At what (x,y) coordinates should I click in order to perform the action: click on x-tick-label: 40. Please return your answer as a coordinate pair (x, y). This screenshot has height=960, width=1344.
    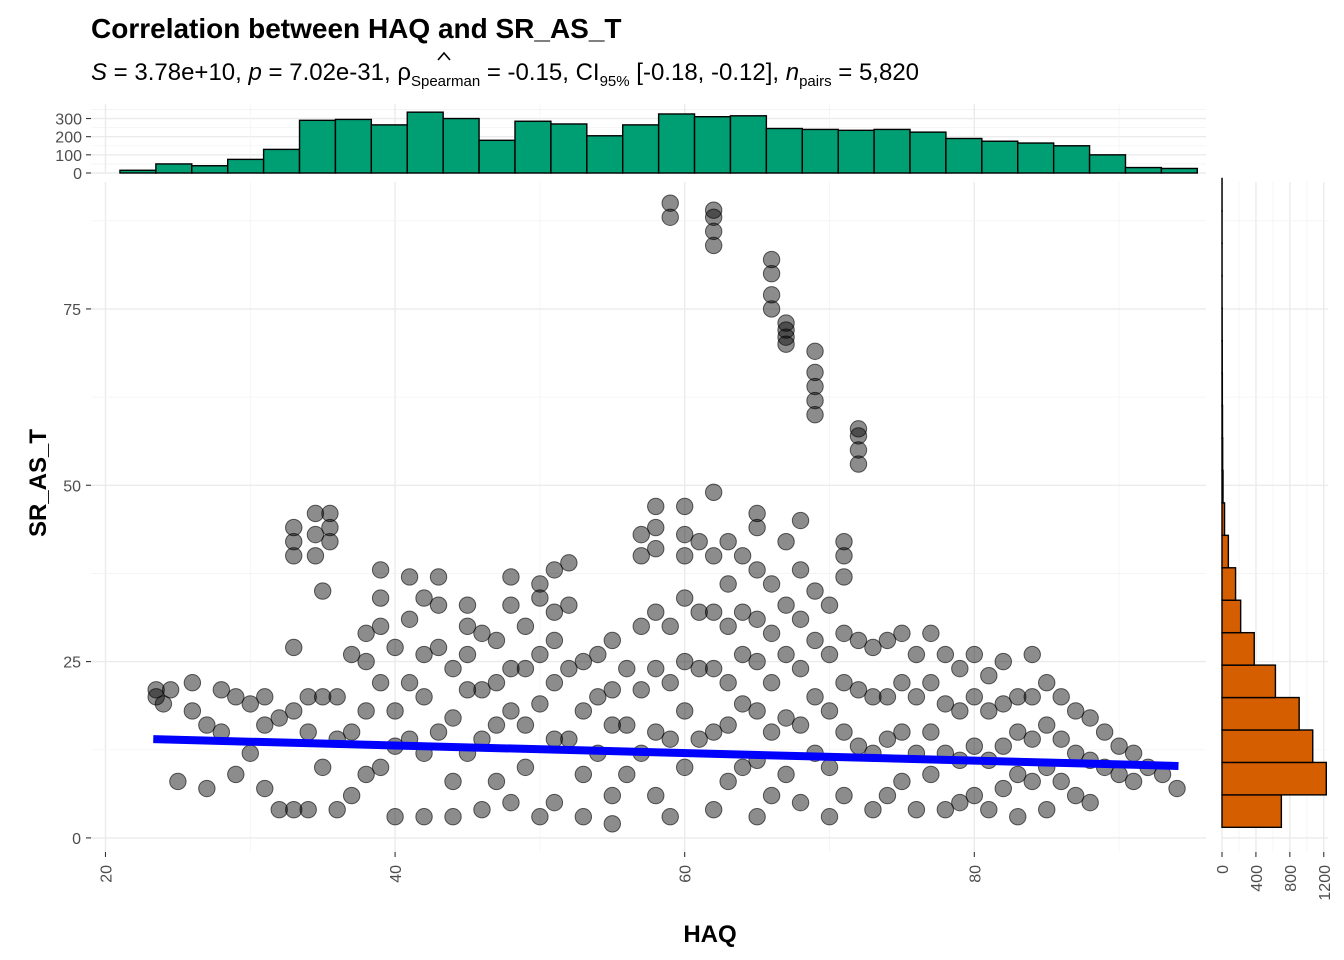
    Looking at the image, I should click on (396, 874).